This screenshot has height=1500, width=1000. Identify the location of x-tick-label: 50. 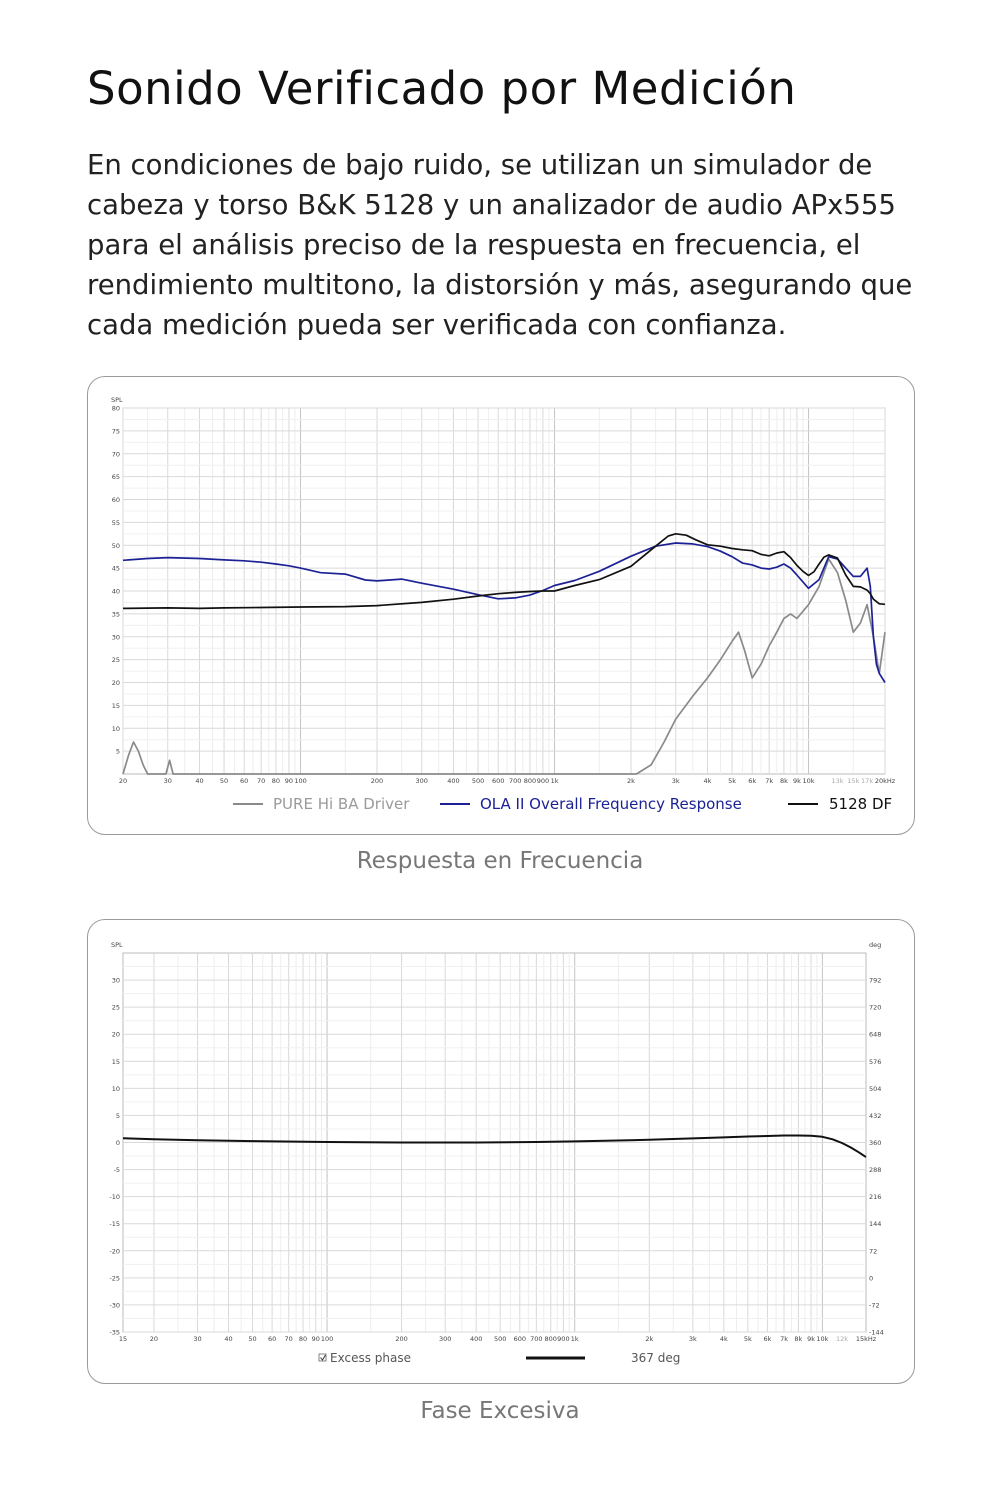
(224, 781).